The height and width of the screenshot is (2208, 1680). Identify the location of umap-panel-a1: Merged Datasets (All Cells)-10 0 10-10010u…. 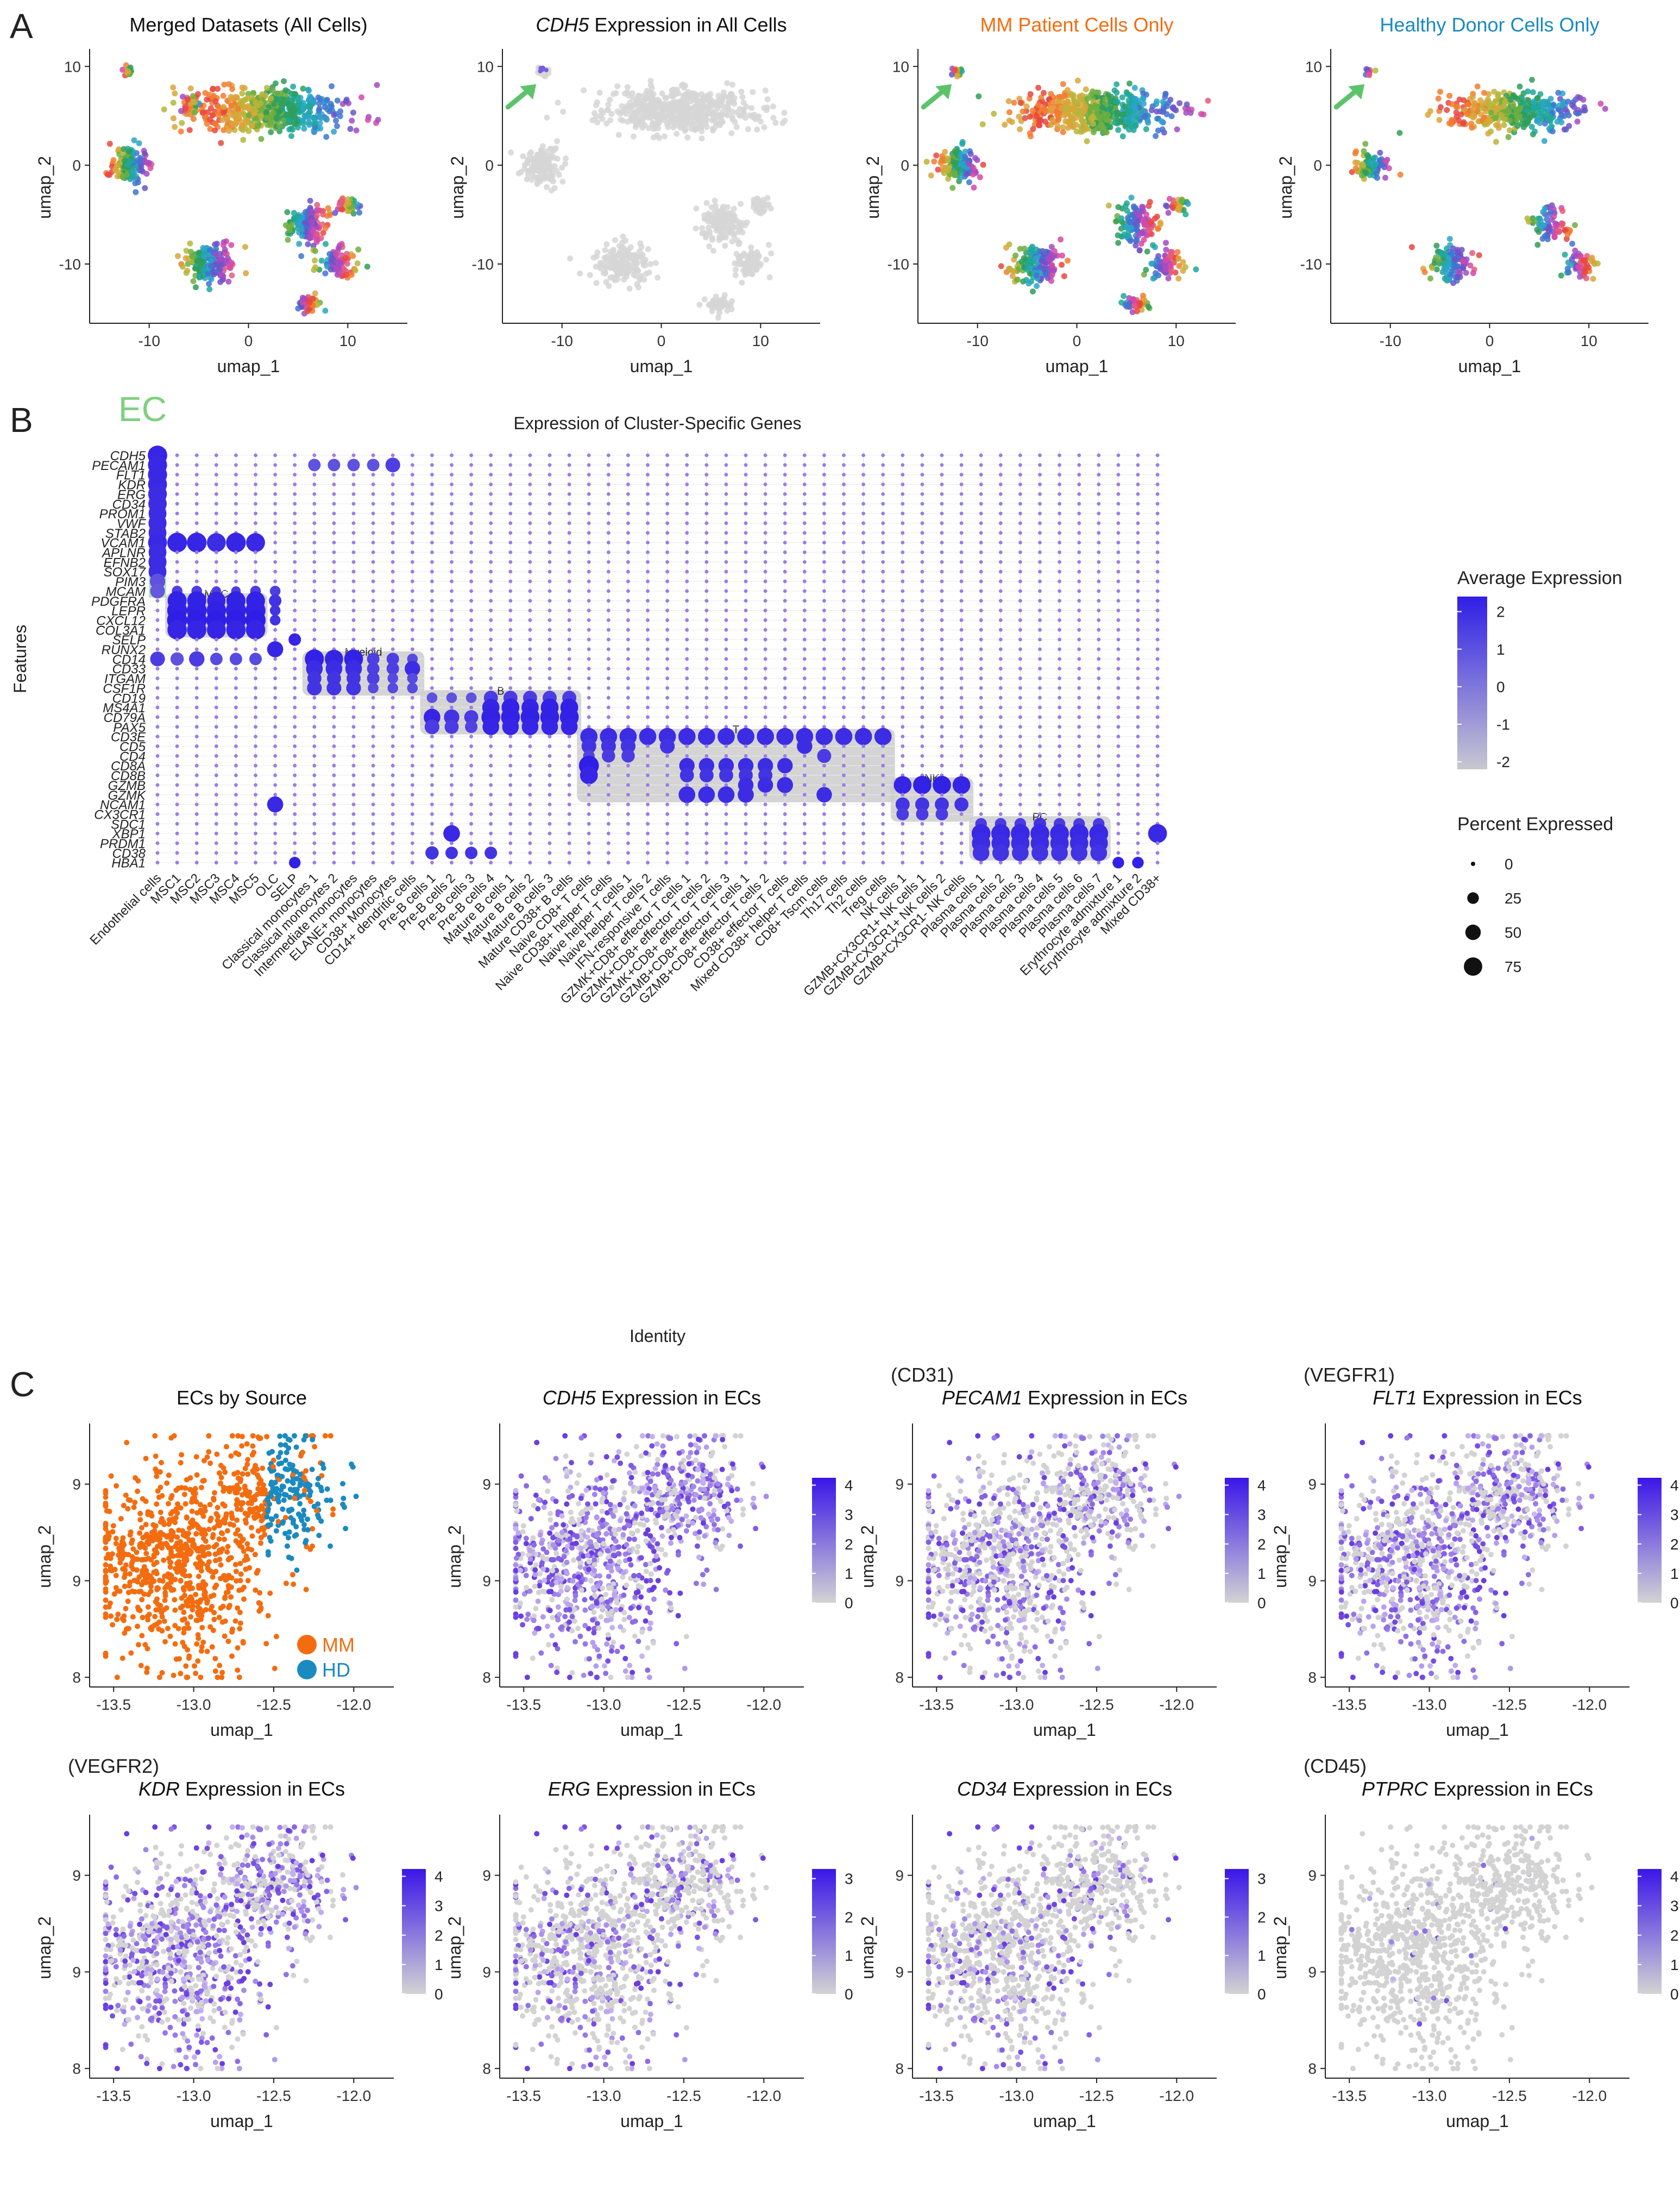
(221, 195).